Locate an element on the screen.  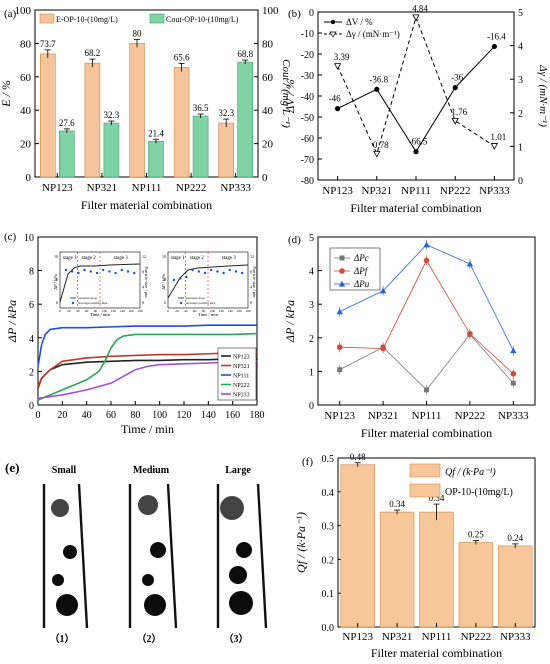
panel-d-legend-label: ΔPf is located at coordinates (361, 271).